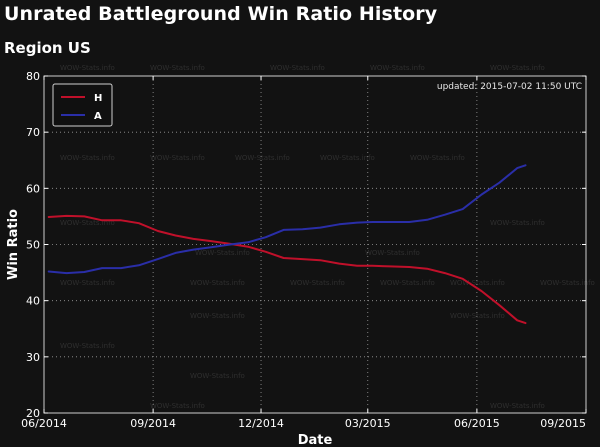 The image size is (600, 447). Describe the element at coordinates (33, 188) in the screenshot. I see `y-tick-label: 60` at that location.